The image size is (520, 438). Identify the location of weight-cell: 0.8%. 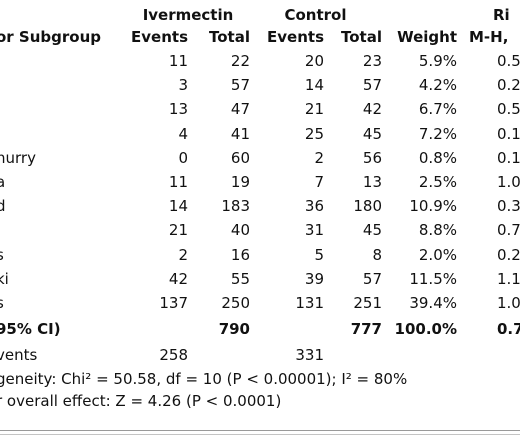
(437, 158).